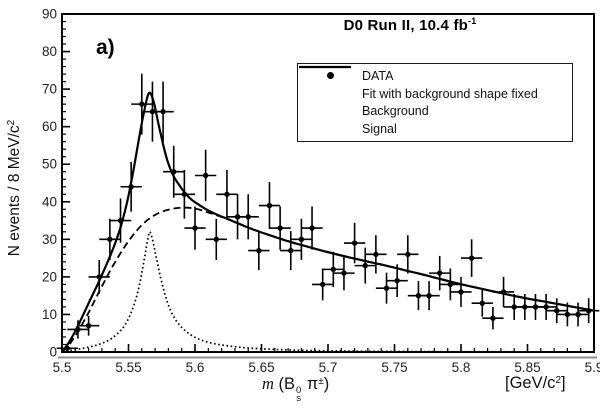 The height and width of the screenshot is (411, 600). Describe the element at coordinates (394, 367) in the screenshot. I see `x-tick-label: 5.75` at that location.